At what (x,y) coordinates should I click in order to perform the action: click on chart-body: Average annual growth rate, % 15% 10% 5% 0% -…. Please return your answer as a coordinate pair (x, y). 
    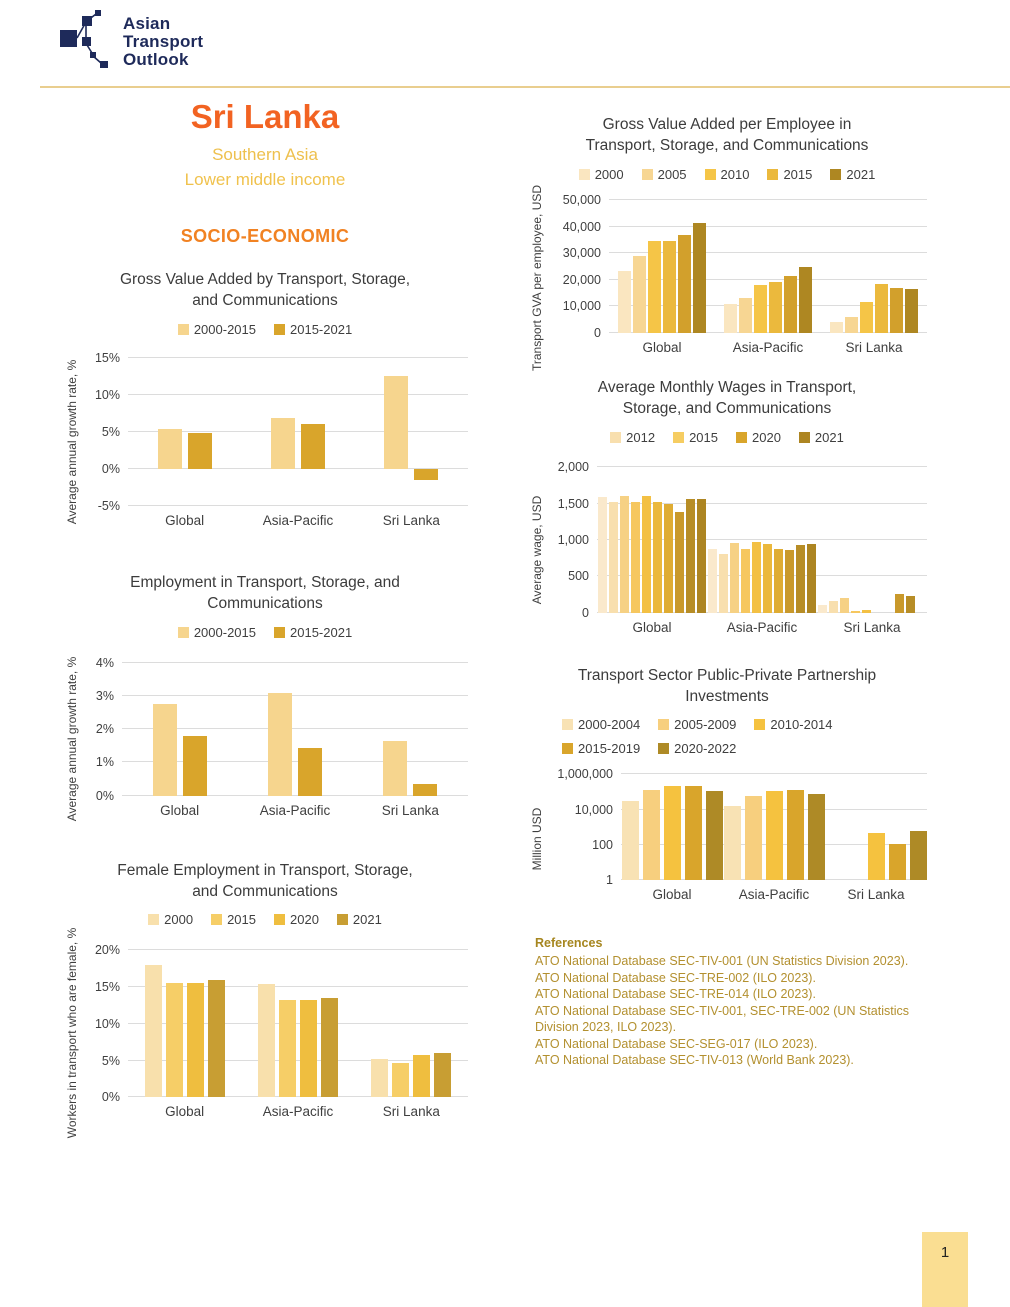
    Looking at the image, I should click on (265, 442).